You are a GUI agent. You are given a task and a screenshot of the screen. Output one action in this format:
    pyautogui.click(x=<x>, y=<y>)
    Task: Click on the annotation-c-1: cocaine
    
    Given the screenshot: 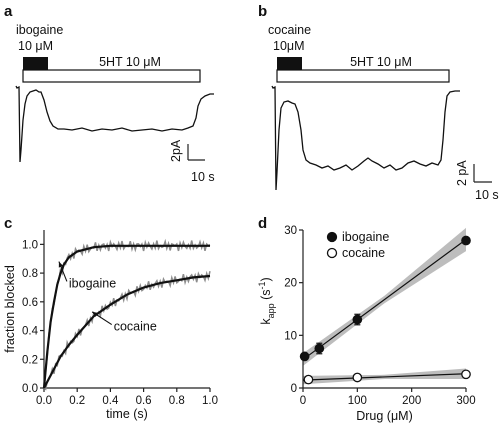 What is the action you would take?
    pyautogui.click(x=135, y=327)
    